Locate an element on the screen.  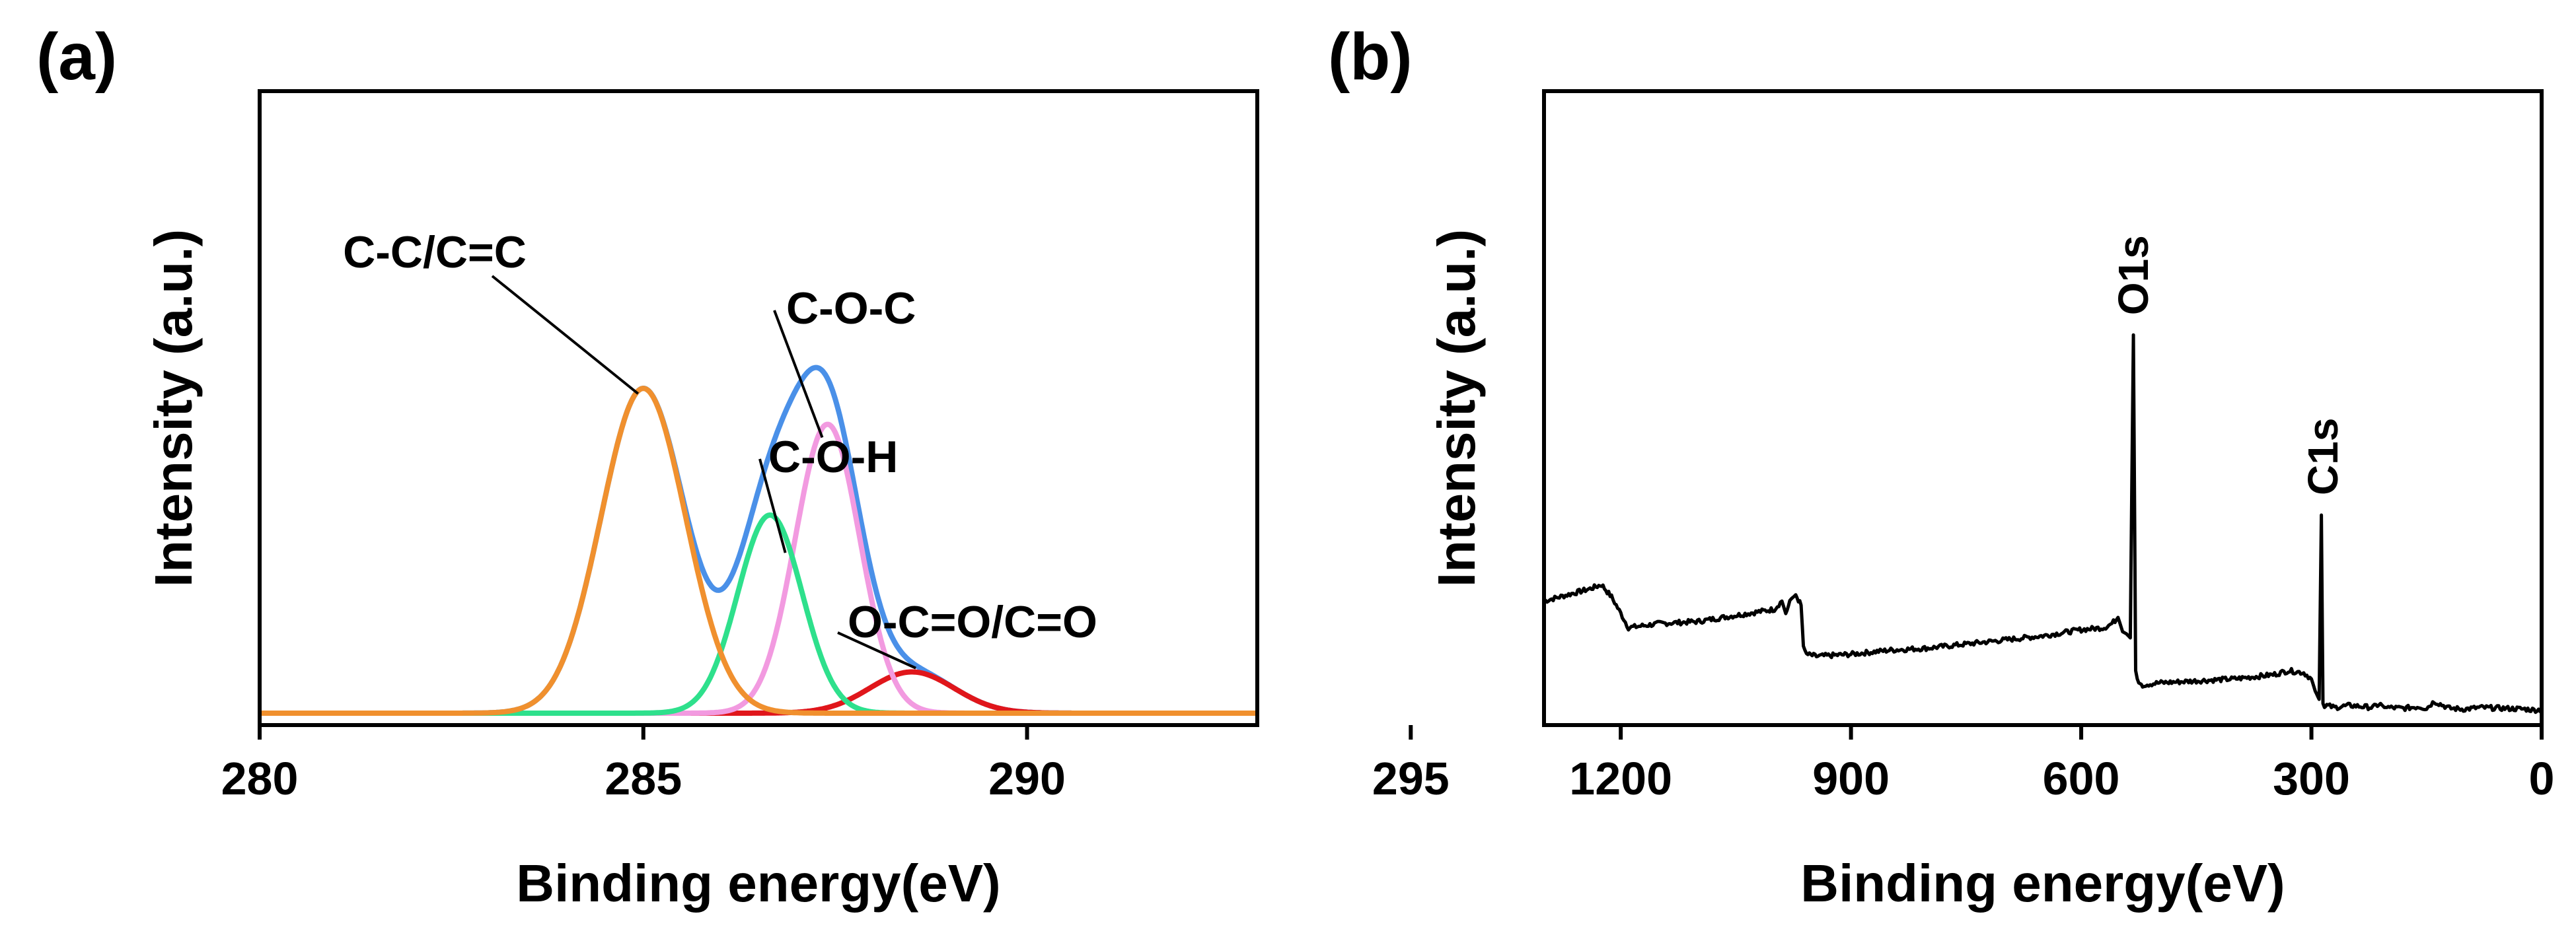
series-c-c-c-c is located at coordinates (758, 551).